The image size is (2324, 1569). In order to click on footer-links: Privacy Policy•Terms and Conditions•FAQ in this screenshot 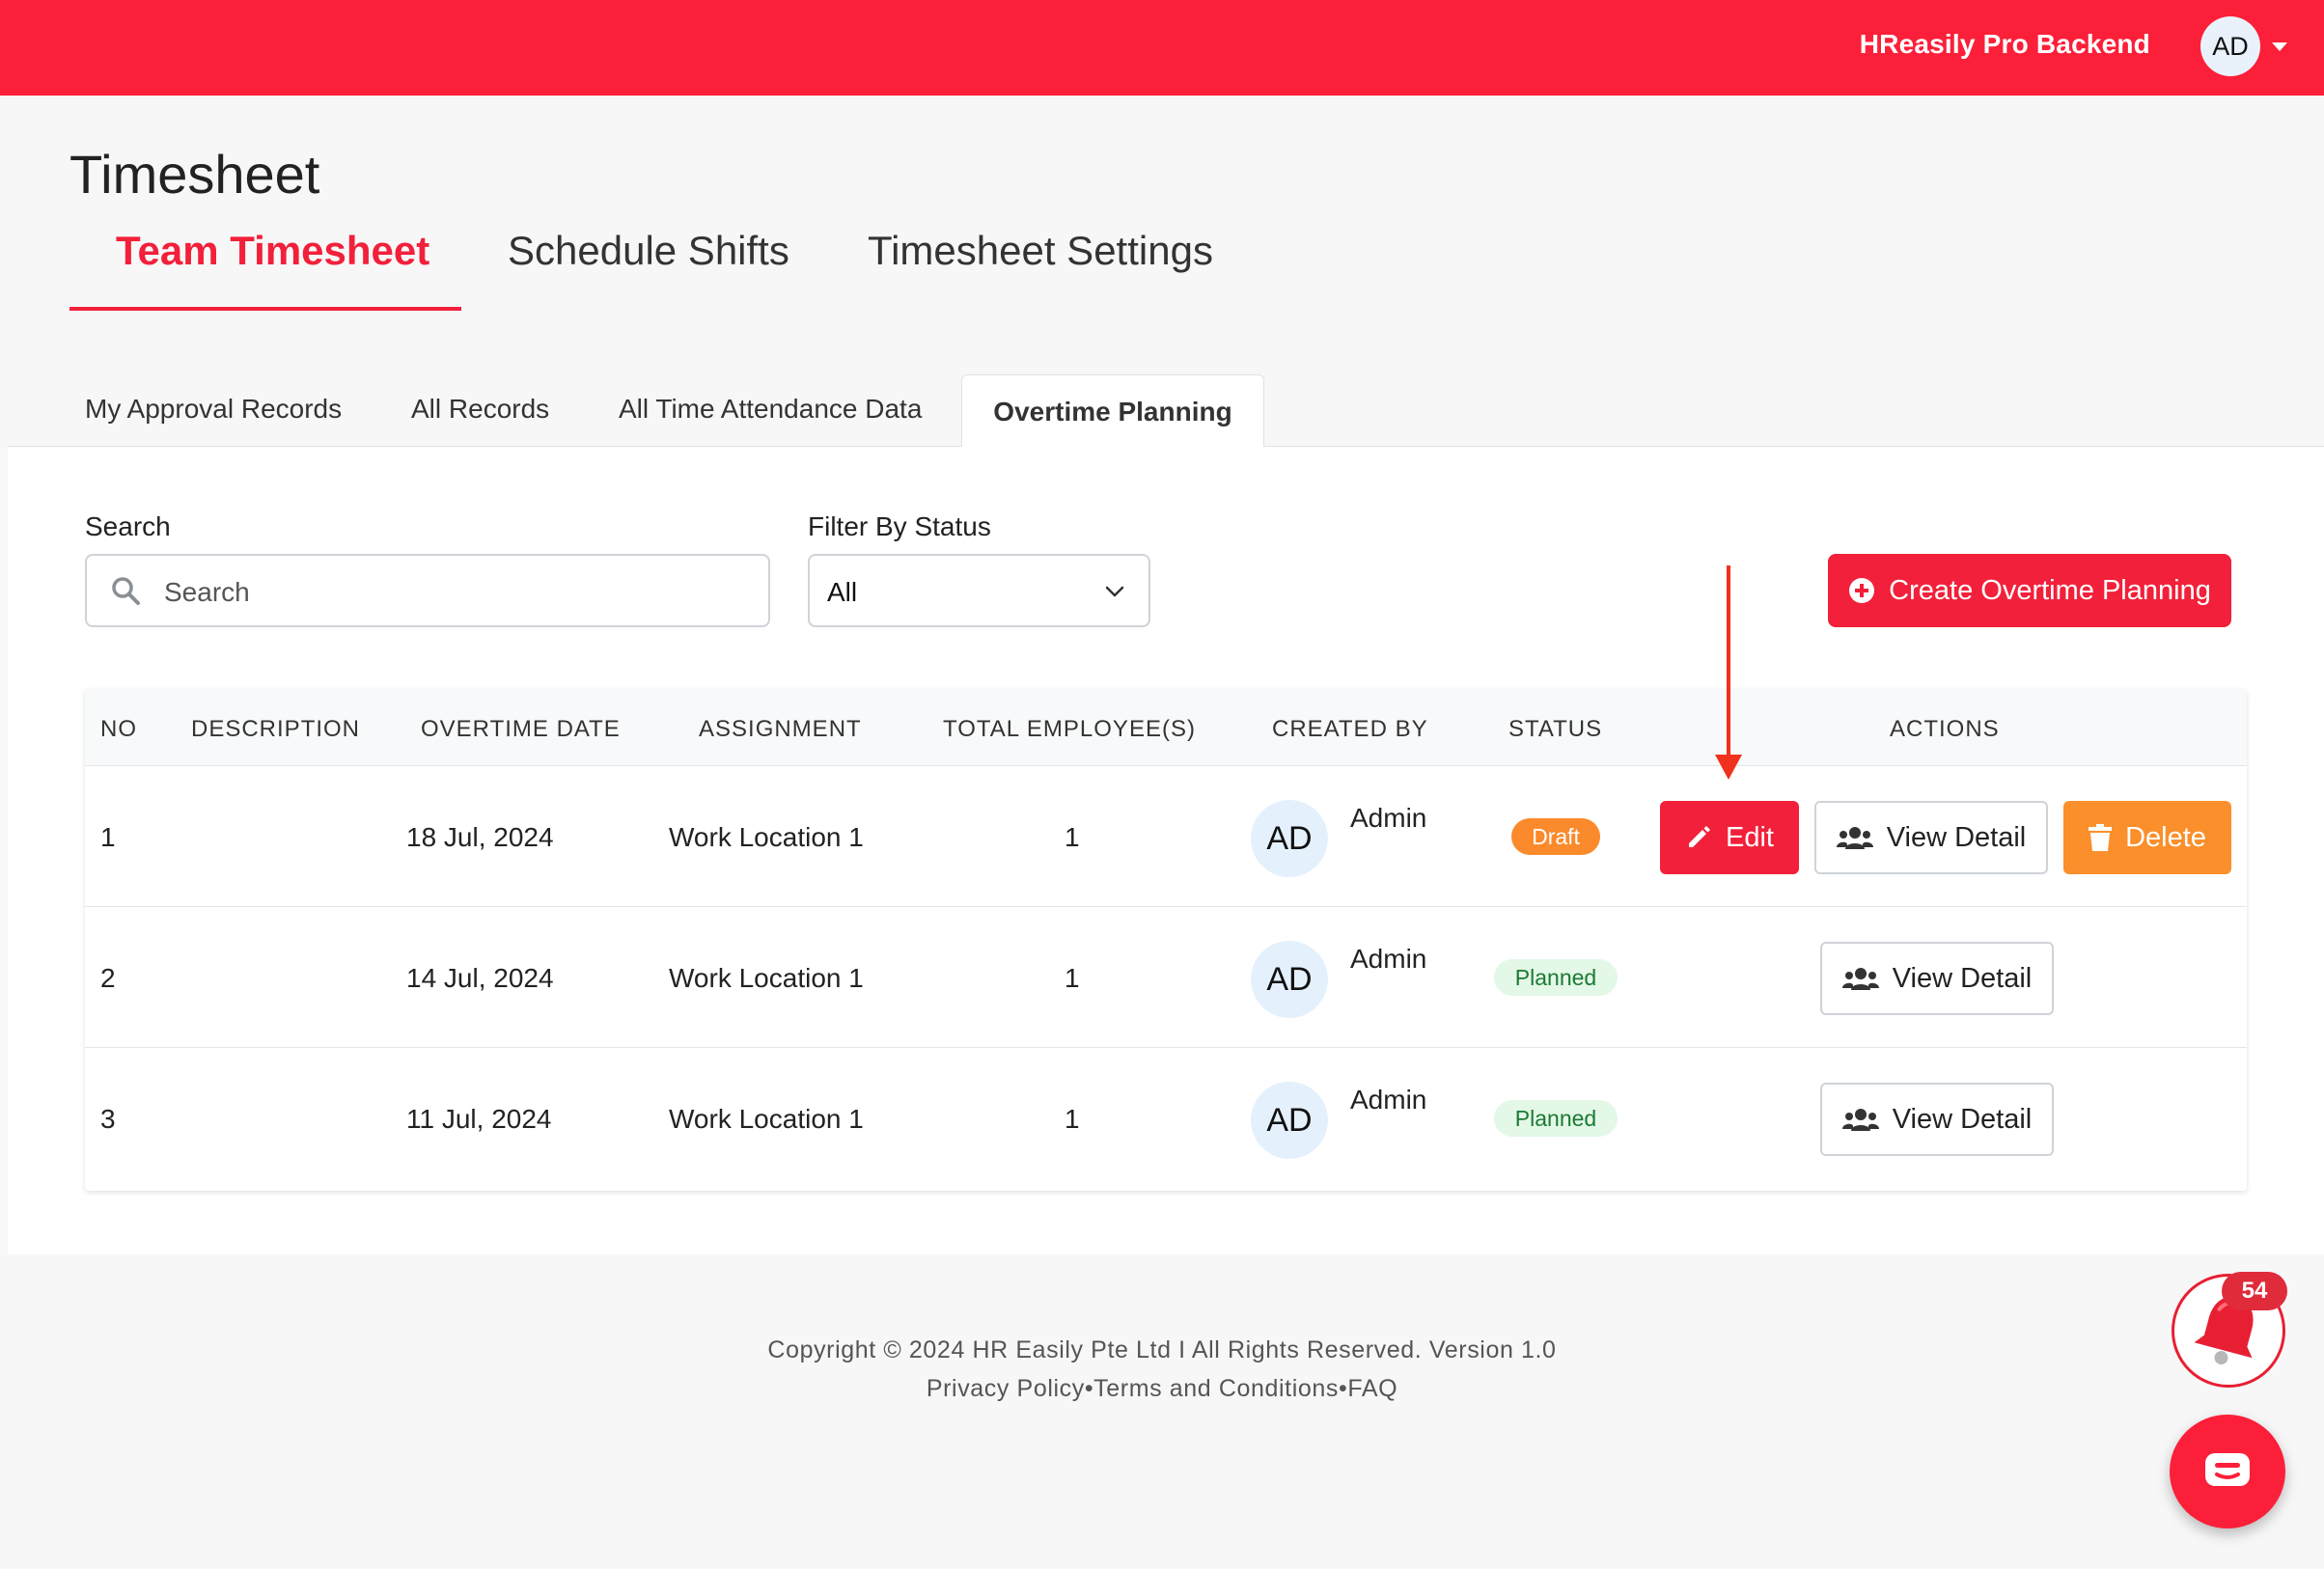, I will do `click(1162, 1388)`.